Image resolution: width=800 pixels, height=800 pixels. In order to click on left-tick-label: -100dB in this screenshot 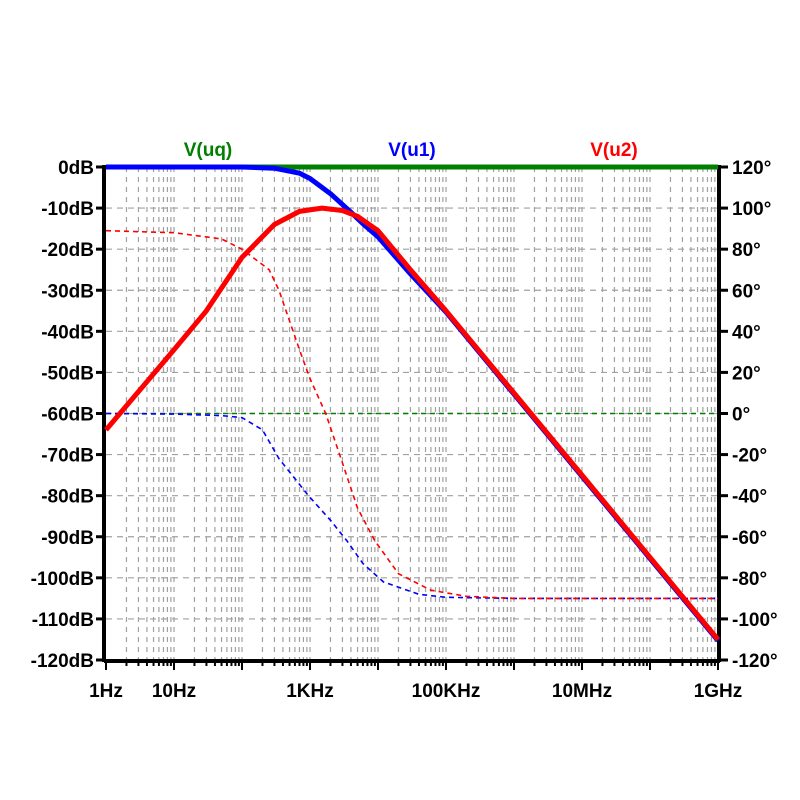, I will do `click(62, 579)`.